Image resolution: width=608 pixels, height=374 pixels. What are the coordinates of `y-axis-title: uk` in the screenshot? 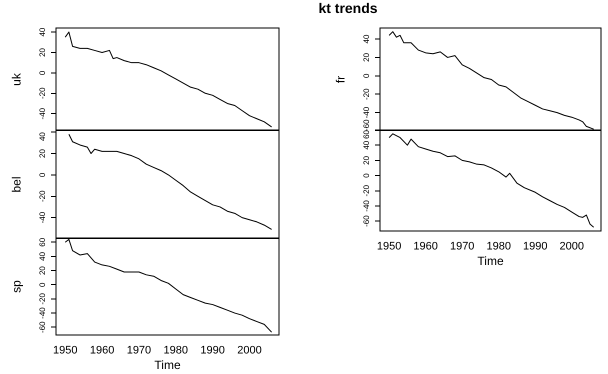 It's located at (17, 79).